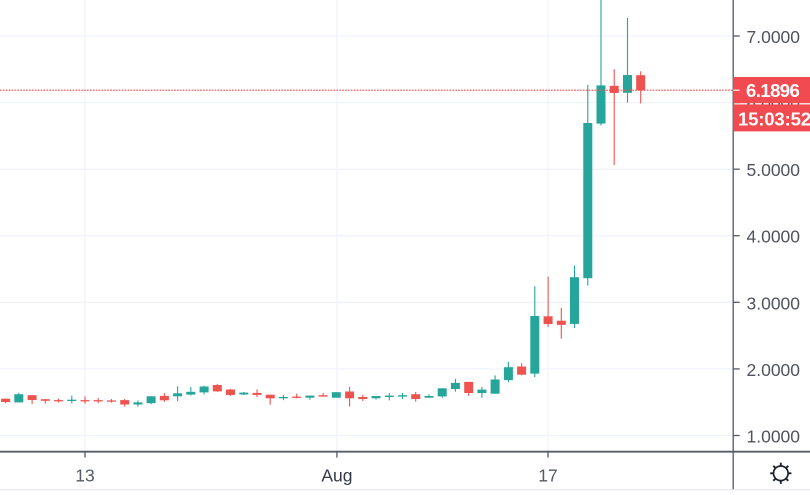 This screenshot has height=495, width=810. Describe the element at coordinates (547, 476) in the screenshot. I see `svg-text: 17` at that location.